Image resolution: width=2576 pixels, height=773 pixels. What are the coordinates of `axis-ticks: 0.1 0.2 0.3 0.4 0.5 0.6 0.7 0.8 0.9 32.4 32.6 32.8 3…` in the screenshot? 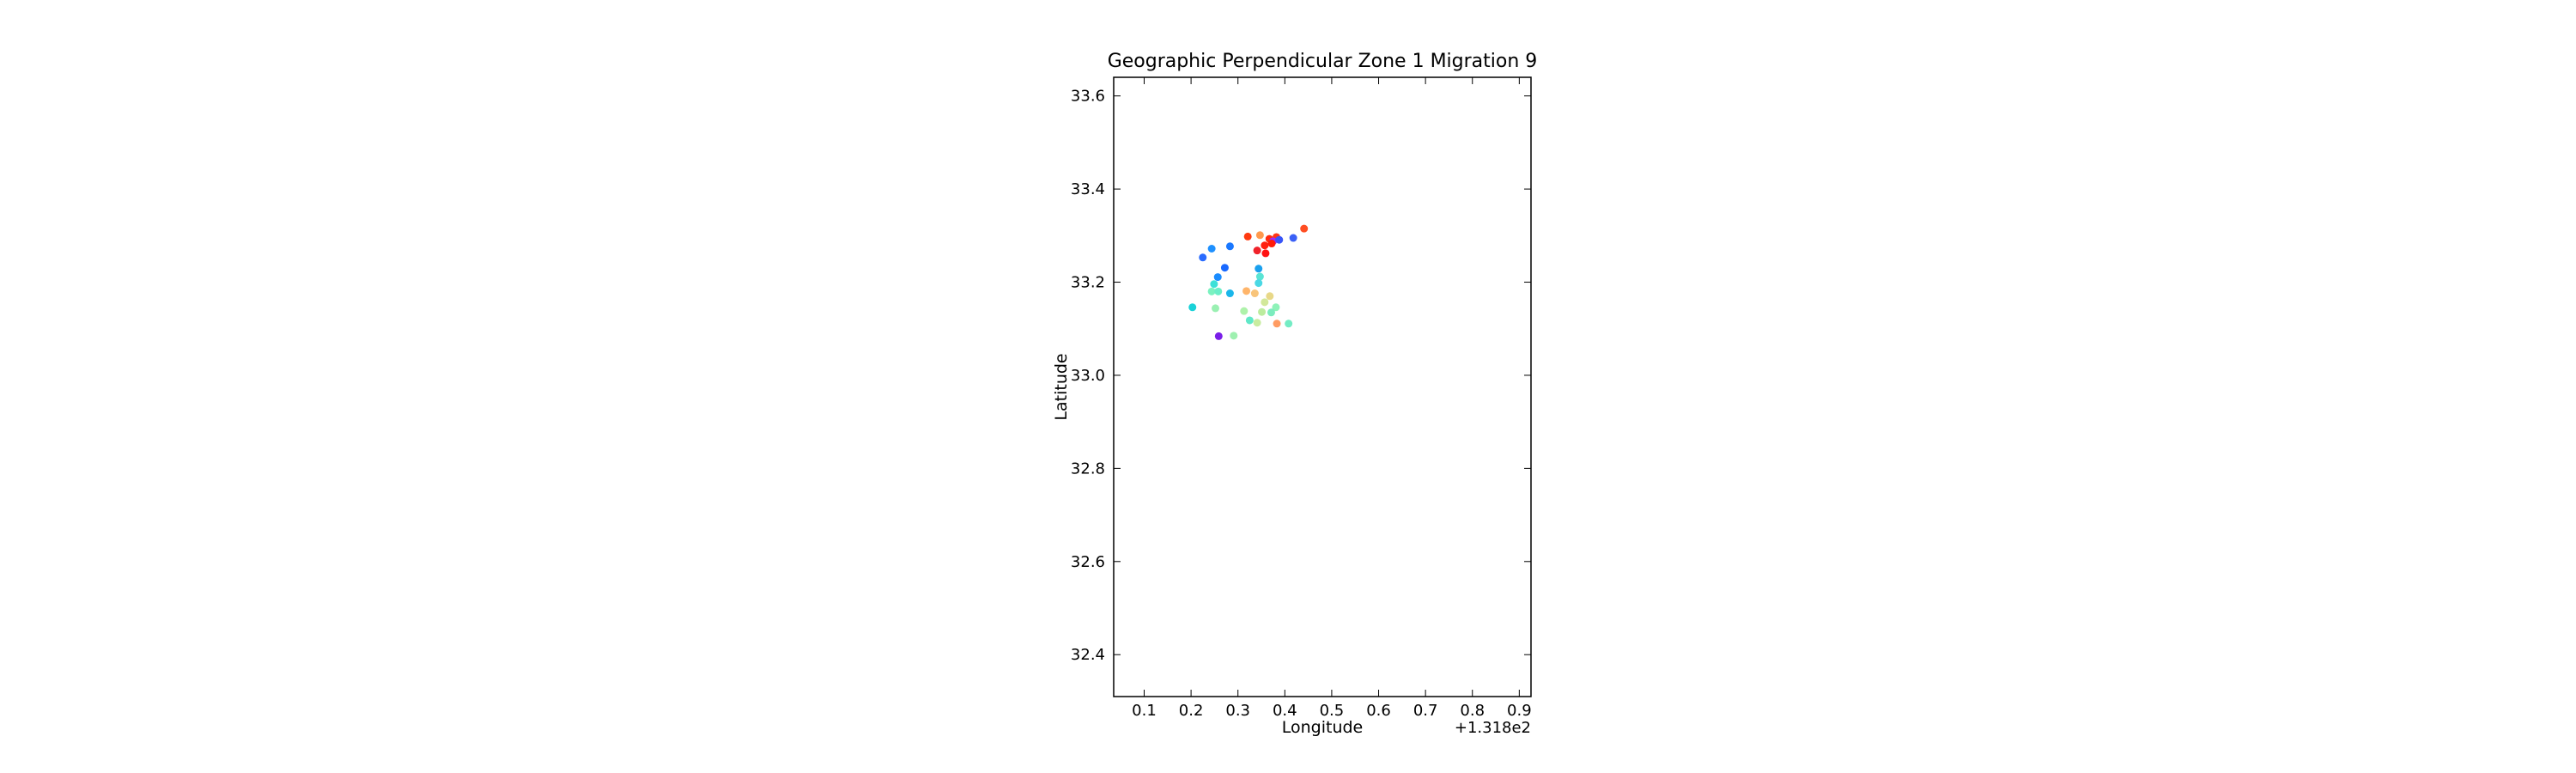 It's located at (1301, 398).